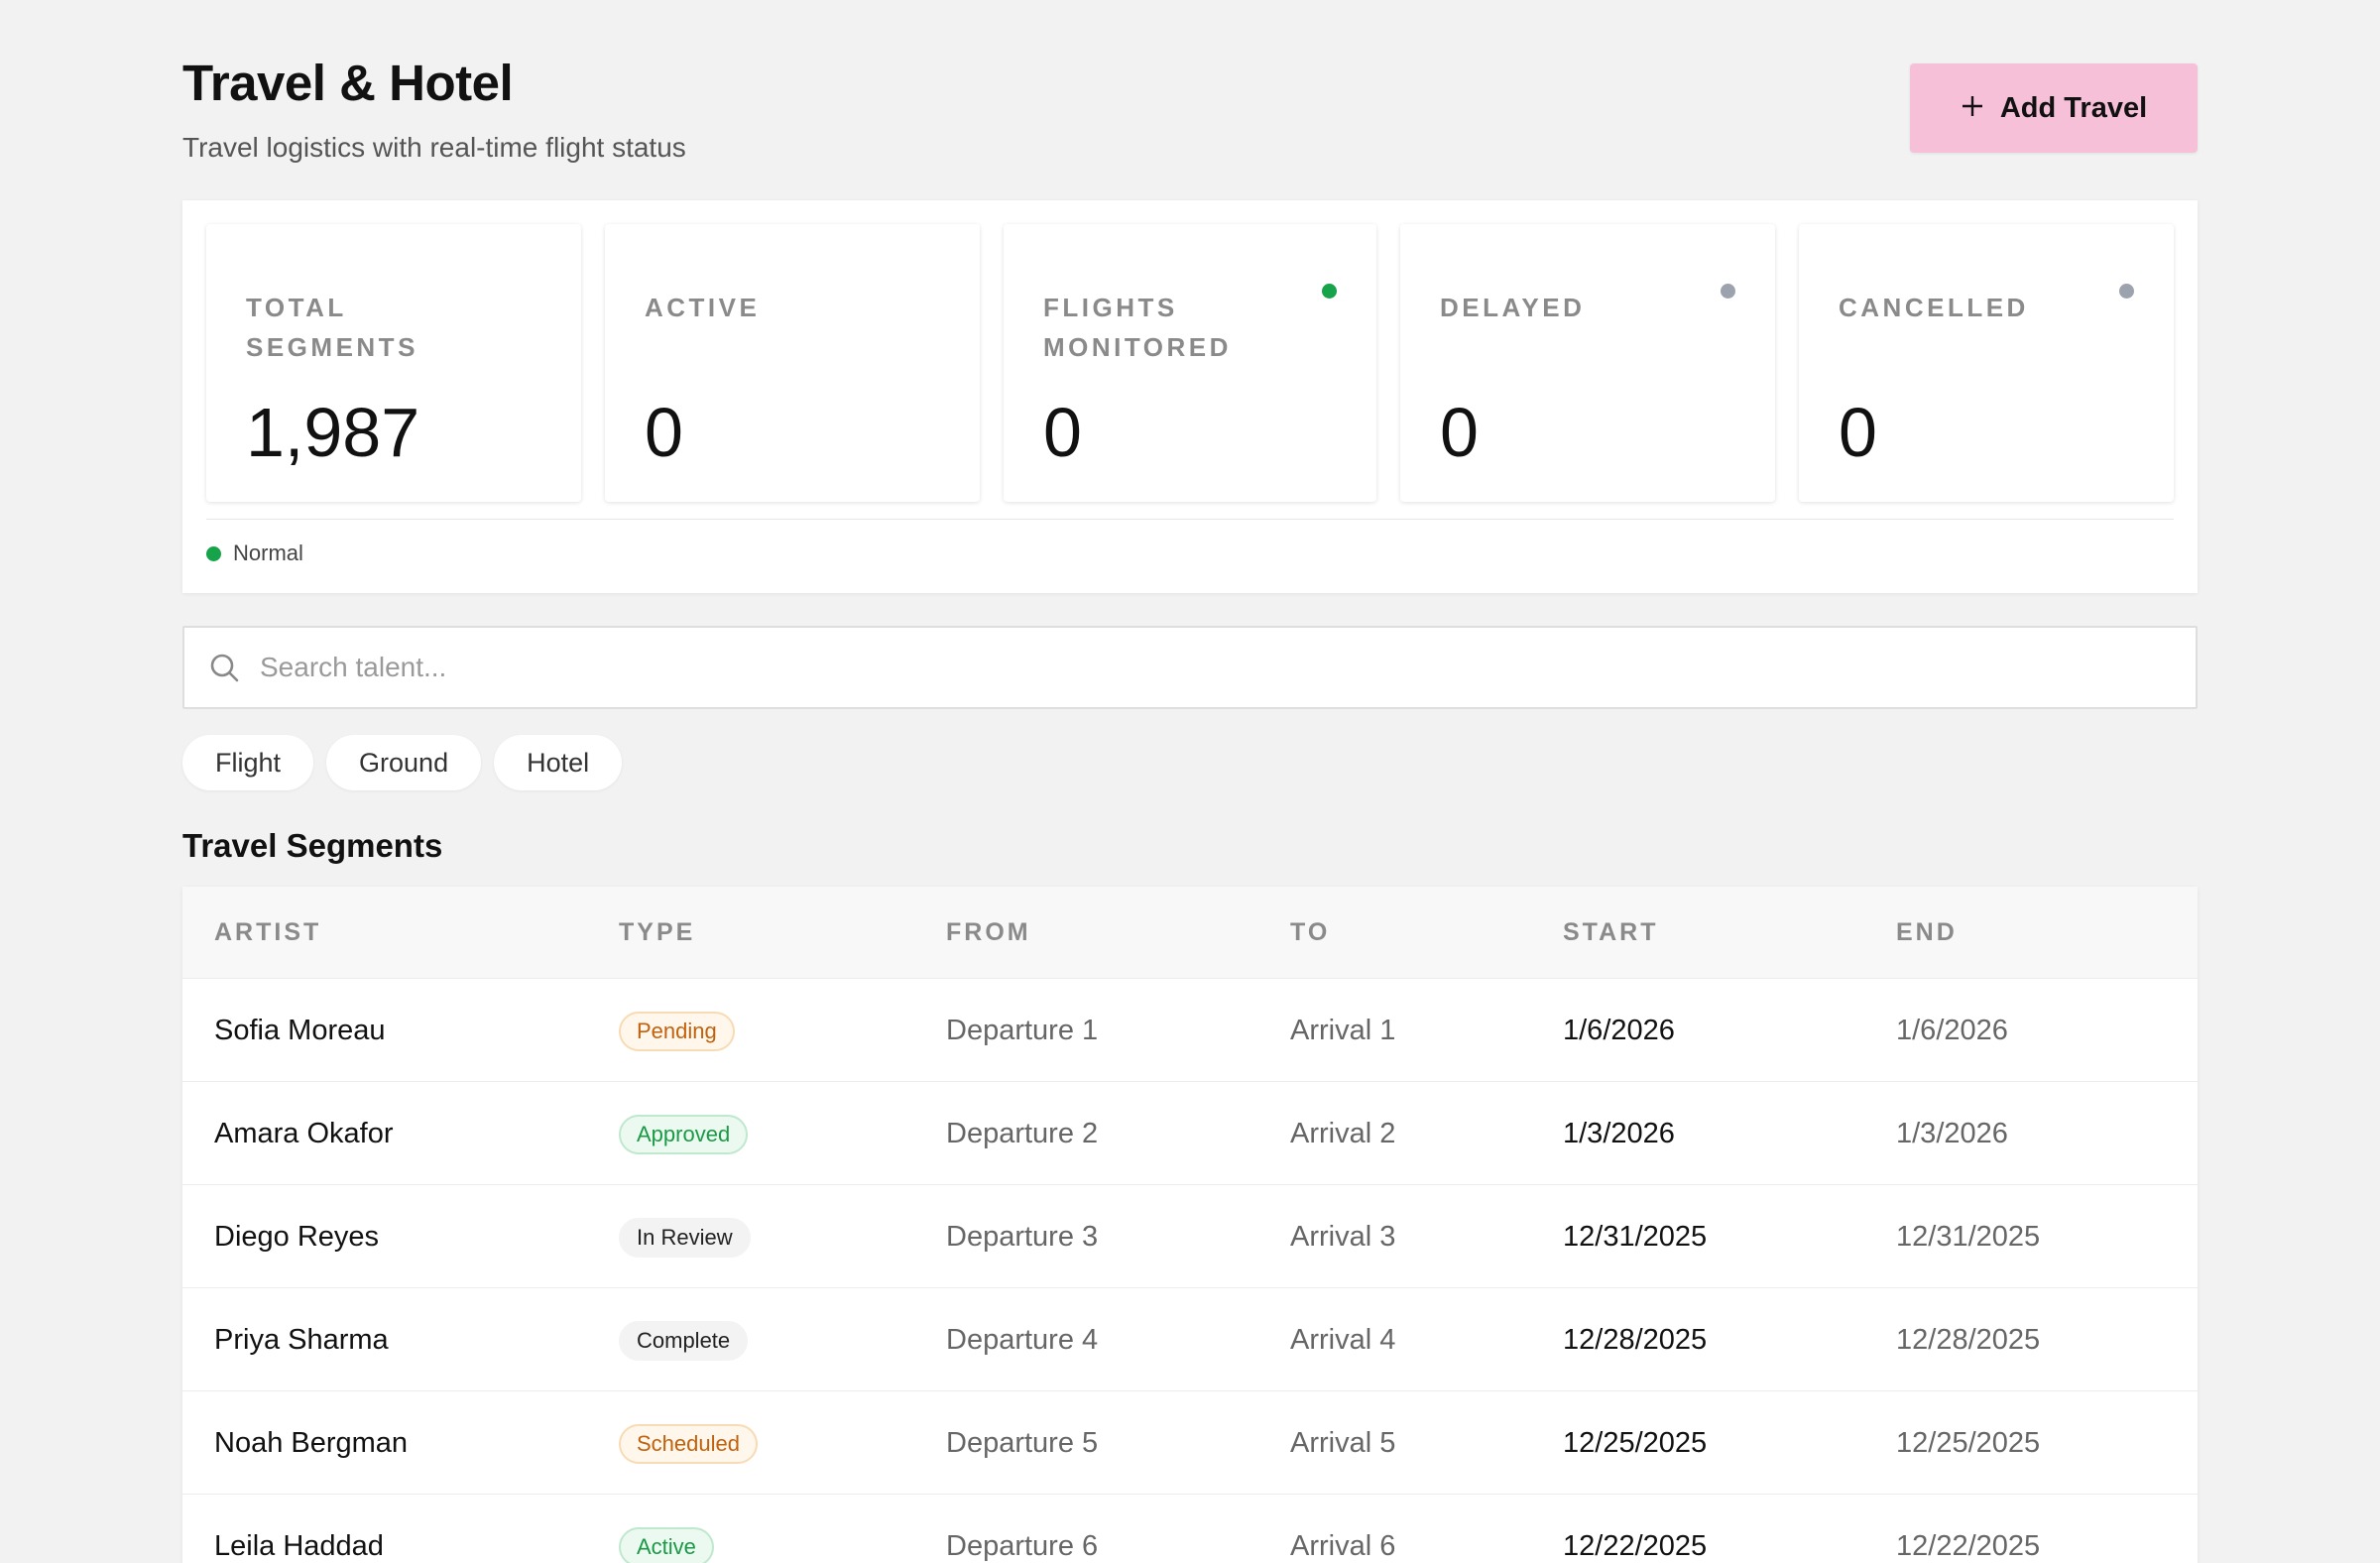  I want to click on cell-artist: Sofia Moreau, so click(300, 1030).